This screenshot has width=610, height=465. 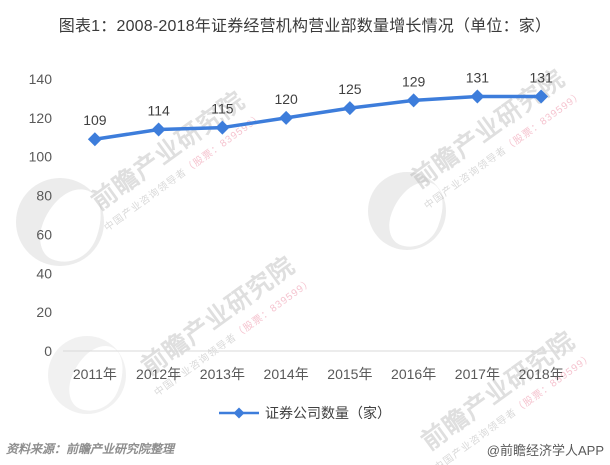 What do you see at coordinates (158, 111) in the screenshot?
I see `data-label: 114` at bounding box center [158, 111].